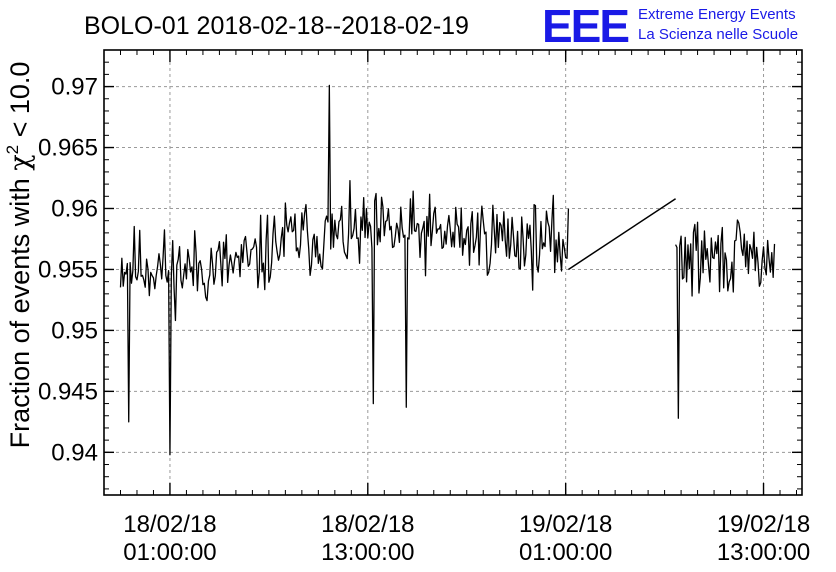 This screenshot has width=836, height=572. Describe the element at coordinates (12, 149) in the screenshot. I see `y-axis-label-exponent: 2` at that location.